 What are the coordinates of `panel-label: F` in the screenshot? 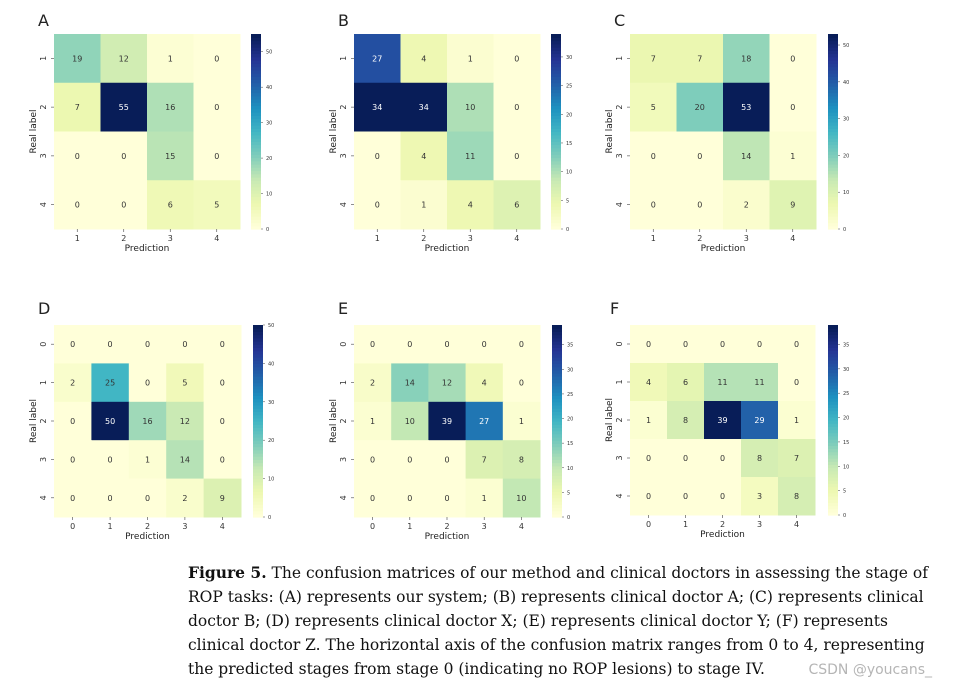 It's located at (614, 308).